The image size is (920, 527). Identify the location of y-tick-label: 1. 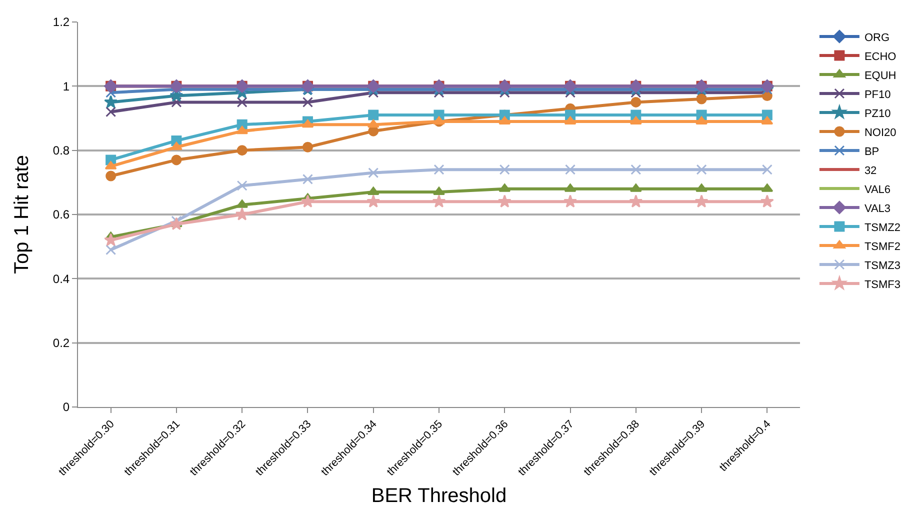
(66, 86).